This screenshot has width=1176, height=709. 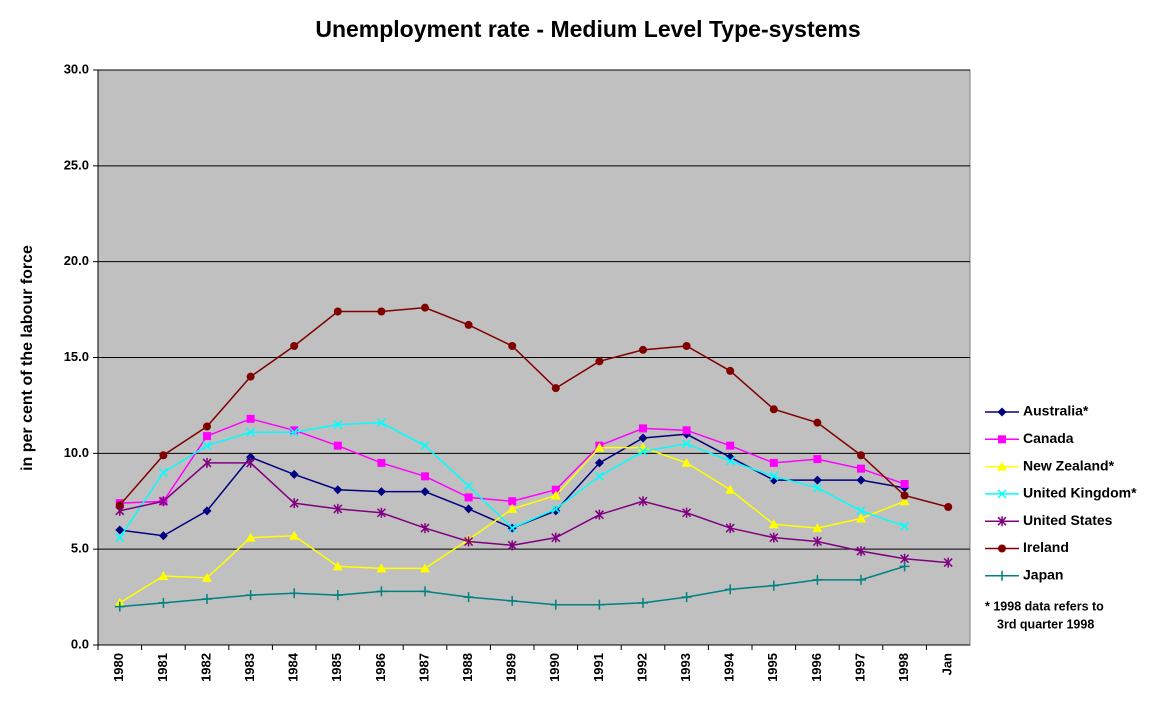 What do you see at coordinates (80, 643) in the screenshot?
I see `y-tick-label: 0.0` at bounding box center [80, 643].